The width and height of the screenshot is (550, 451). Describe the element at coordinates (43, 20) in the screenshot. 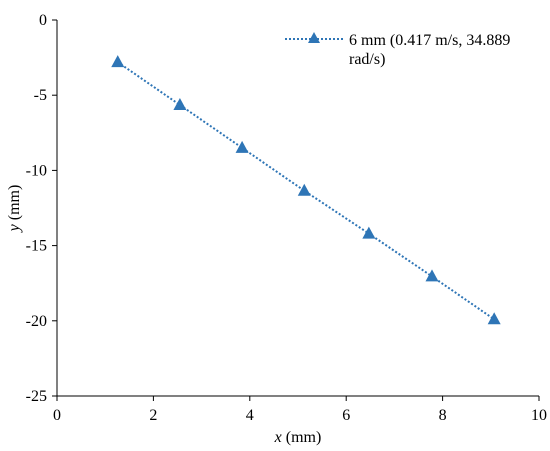

I see `y-tick-label: 0` at that location.